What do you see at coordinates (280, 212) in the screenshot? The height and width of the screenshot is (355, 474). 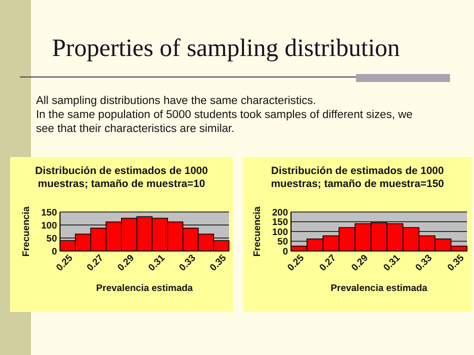 I see `y-tick-label: 200` at bounding box center [280, 212].